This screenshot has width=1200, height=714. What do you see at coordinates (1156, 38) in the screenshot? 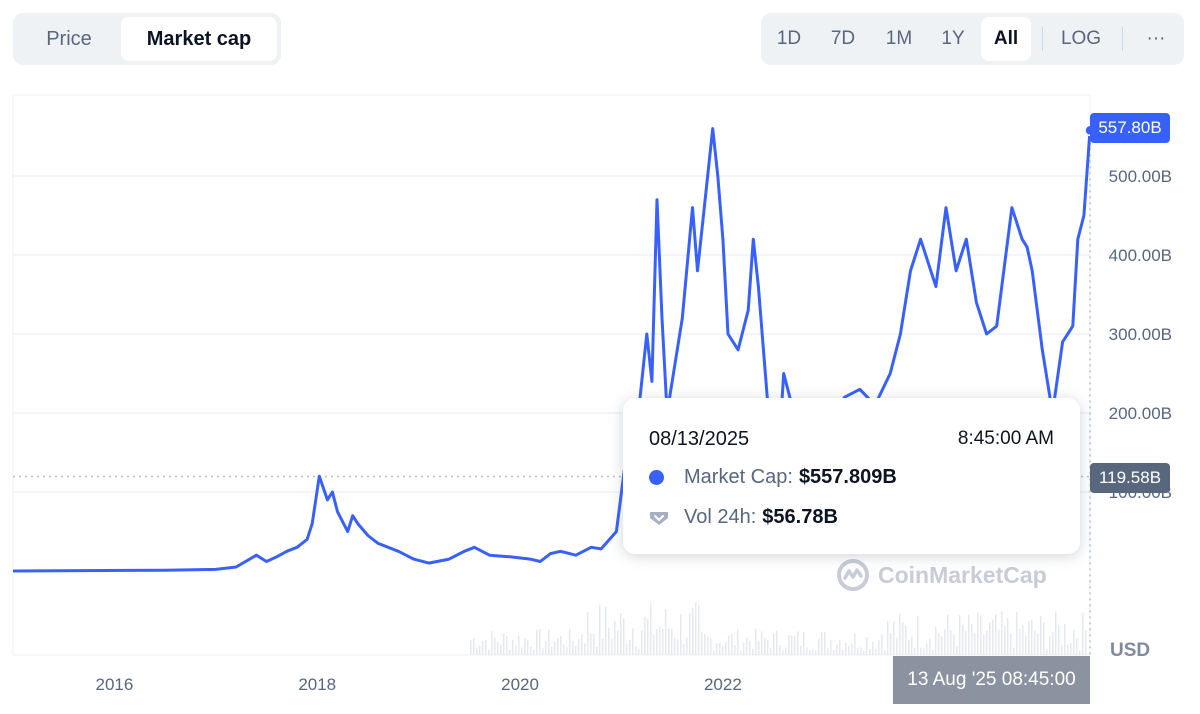
I see `more-options-button: ···` at bounding box center [1156, 38].